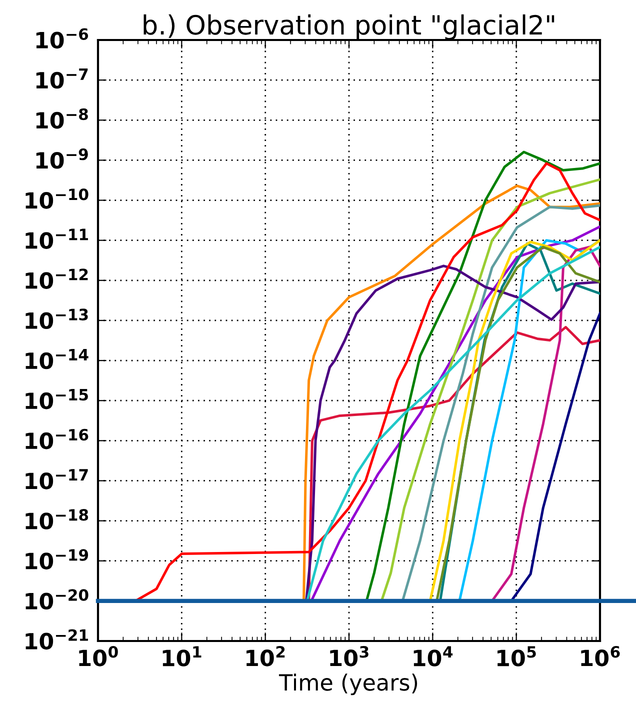 The image size is (636, 712). Describe the element at coordinates (57, 319) in the screenshot. I see `y-tick-label: 10$^{−13}$` at that location.